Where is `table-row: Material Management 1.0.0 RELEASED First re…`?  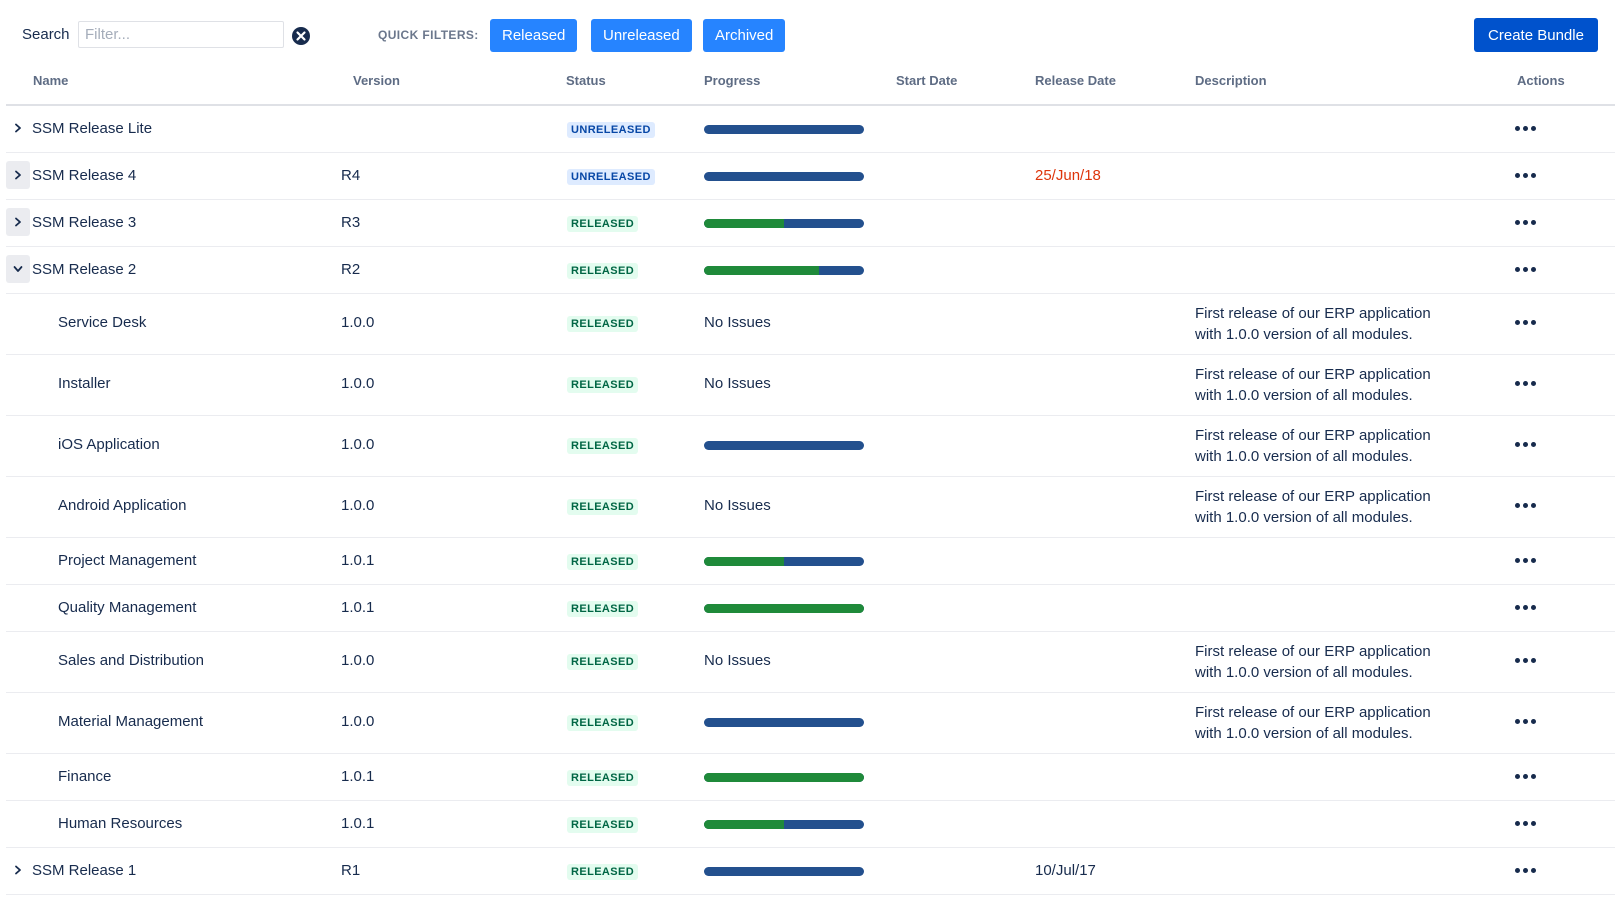
table-row: Material Management 1.0.0 RELEASED First re… is located at coordinates (810, 723).